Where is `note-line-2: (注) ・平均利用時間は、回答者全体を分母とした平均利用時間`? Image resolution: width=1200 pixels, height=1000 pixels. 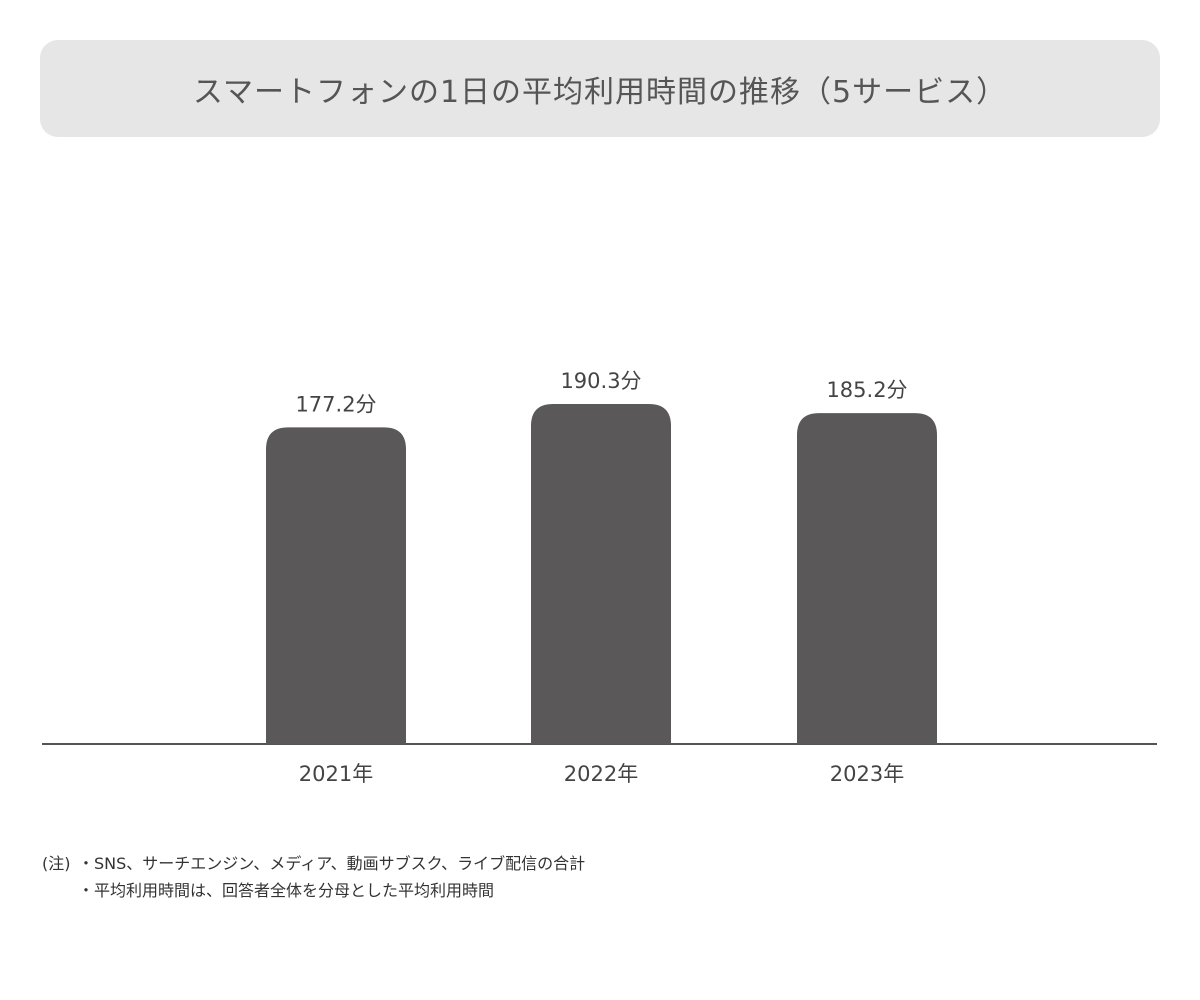
note-line-2: (注) ・平均利用時間は、回答者全体を分母とした平均利用時間 is located at coordinates (313, 890).